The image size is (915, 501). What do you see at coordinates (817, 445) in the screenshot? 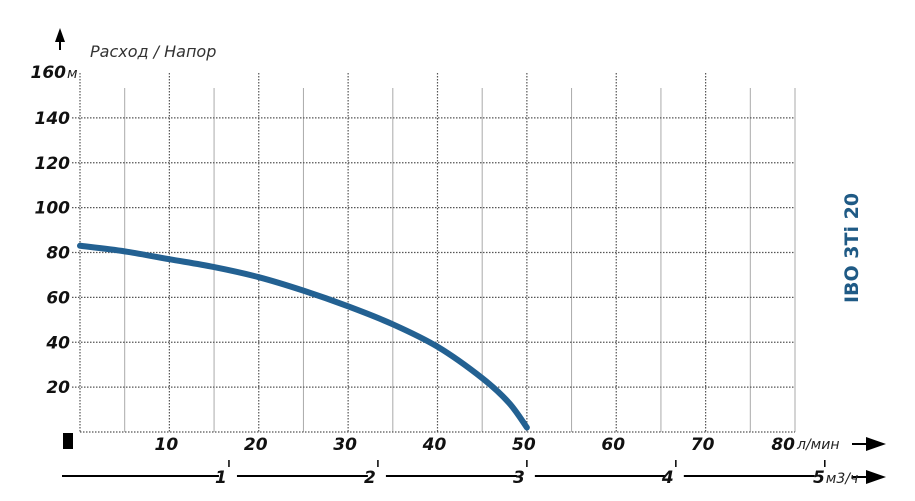
I see `x-unit-label: л/мин` at bounding box center [817, 445].